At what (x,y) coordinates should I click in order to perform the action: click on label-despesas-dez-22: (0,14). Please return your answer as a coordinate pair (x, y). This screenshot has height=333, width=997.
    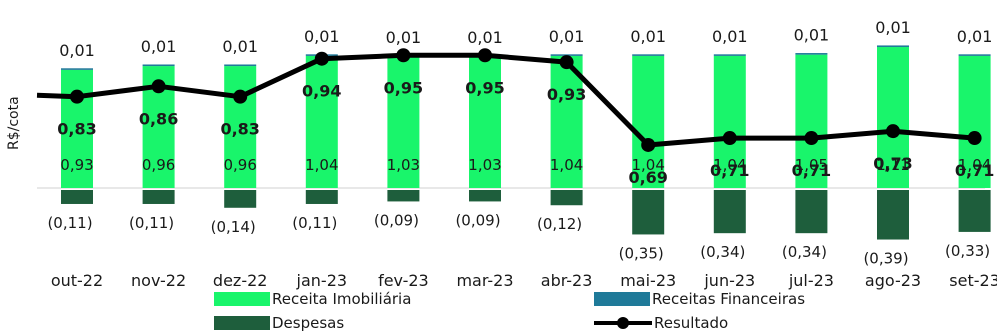
    Looking at the image, I should click on (233, 227).